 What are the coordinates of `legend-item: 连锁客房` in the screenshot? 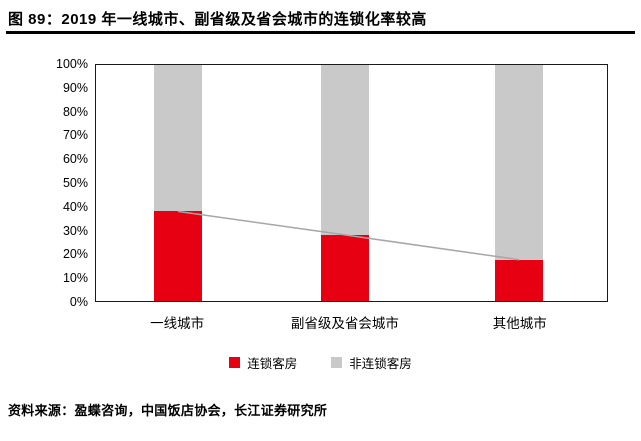 It's located at (263, 362).